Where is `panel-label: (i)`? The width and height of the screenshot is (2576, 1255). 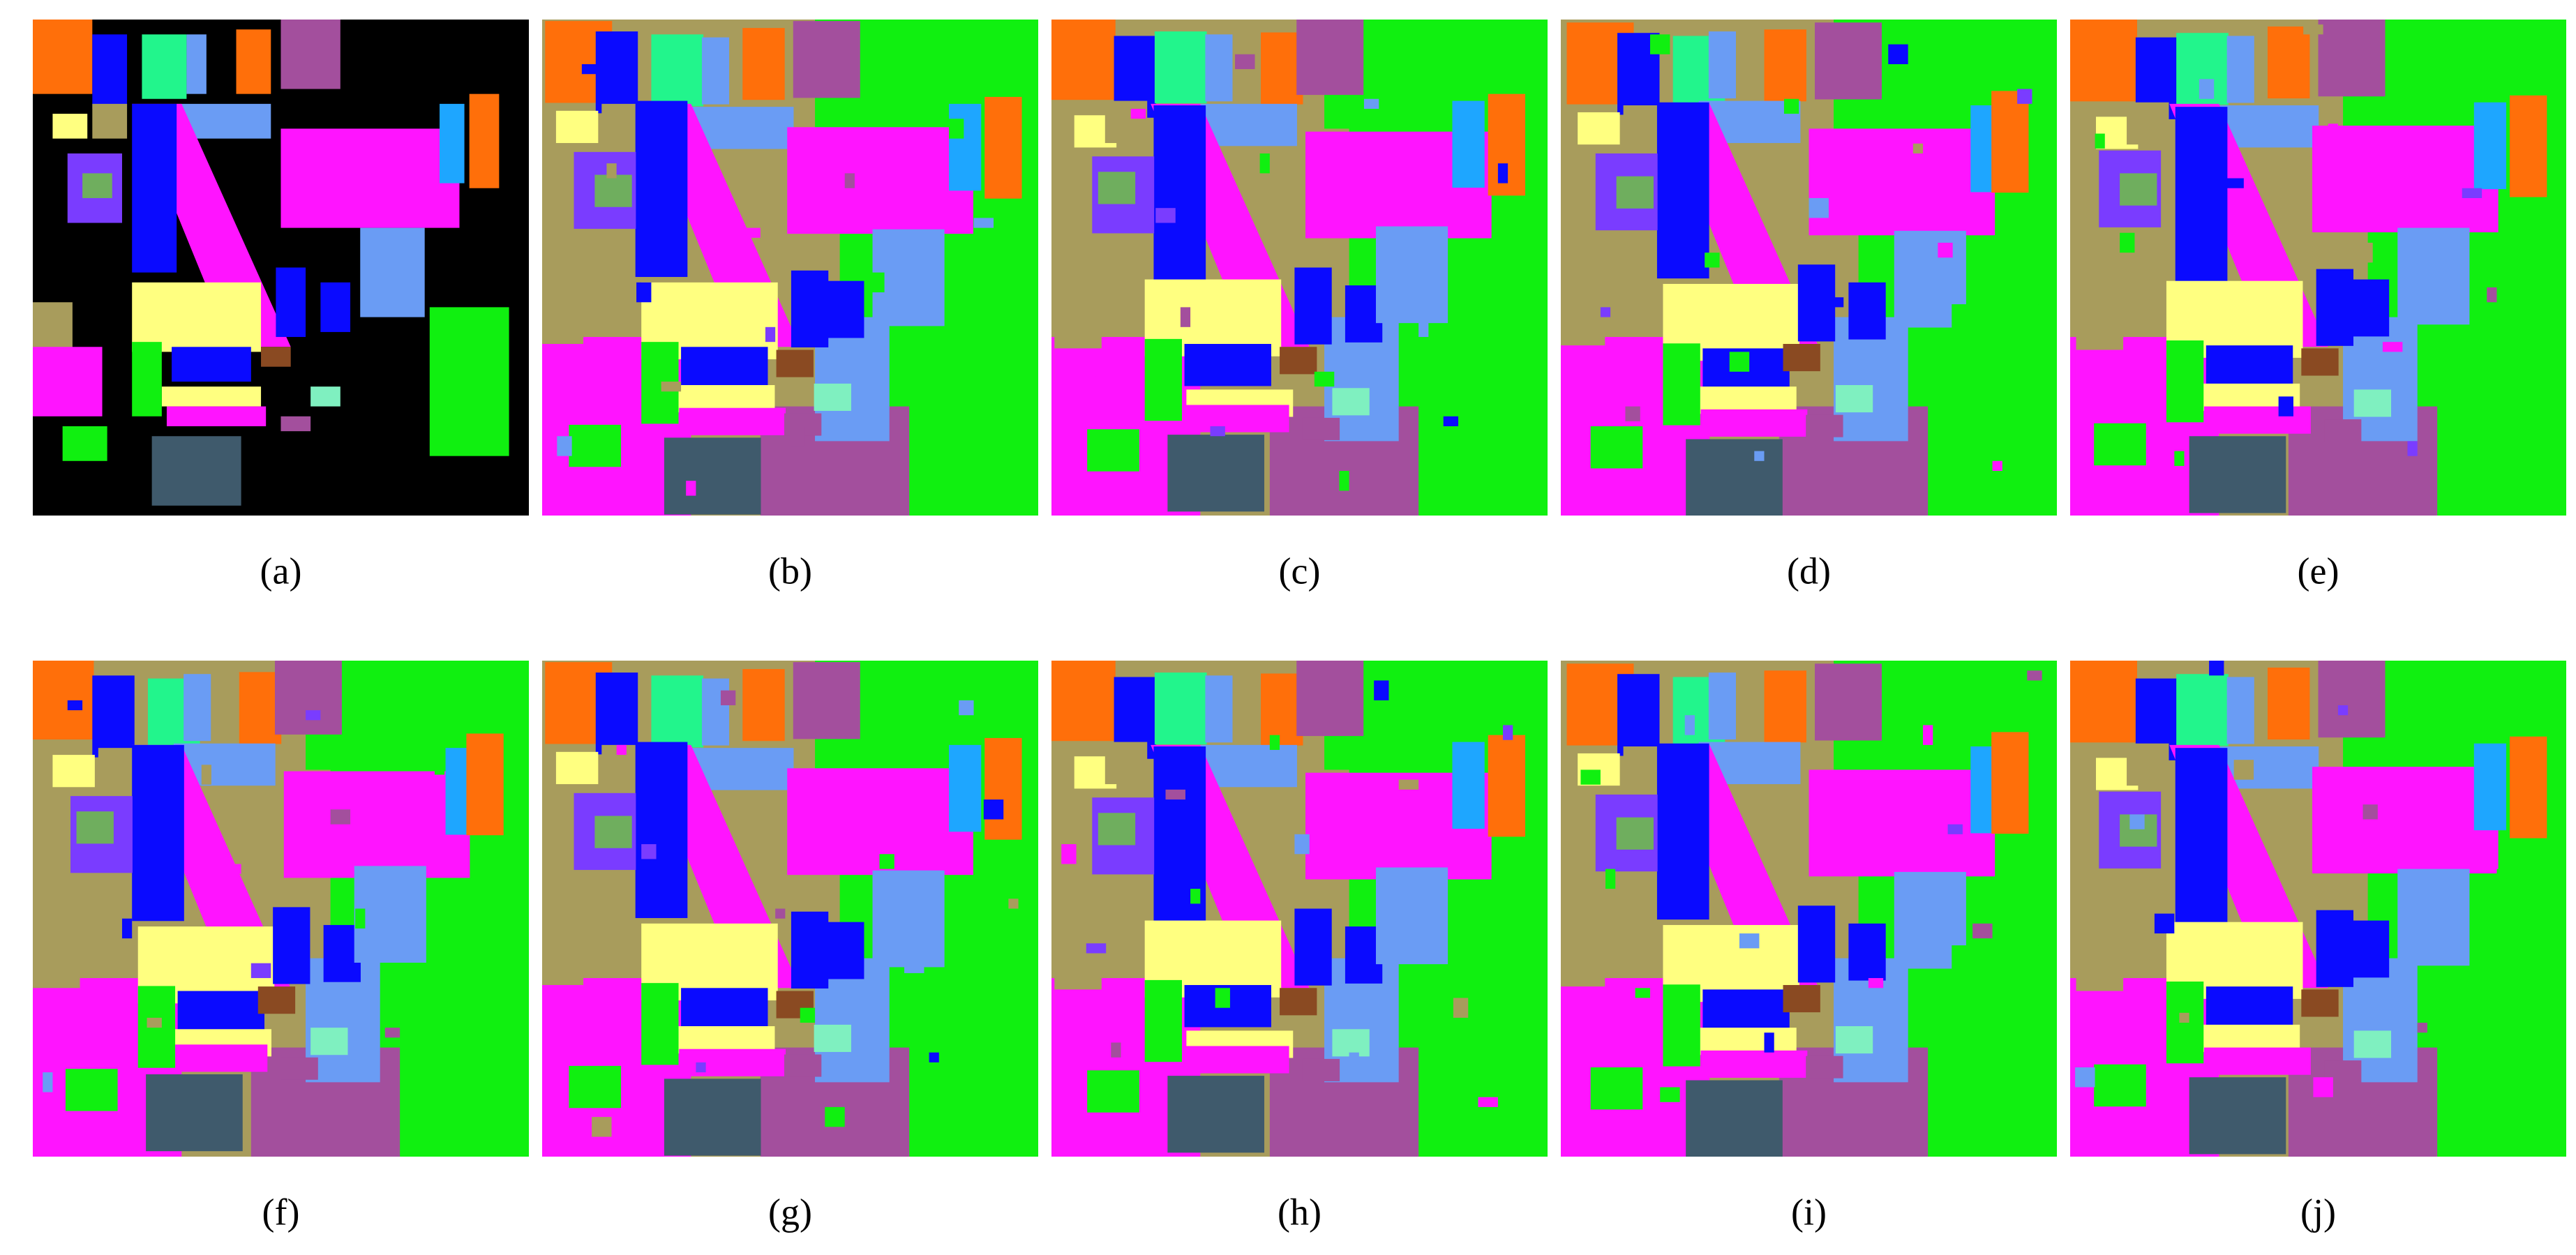
panel-label: (i) is located at coordinates (1809, 1212).